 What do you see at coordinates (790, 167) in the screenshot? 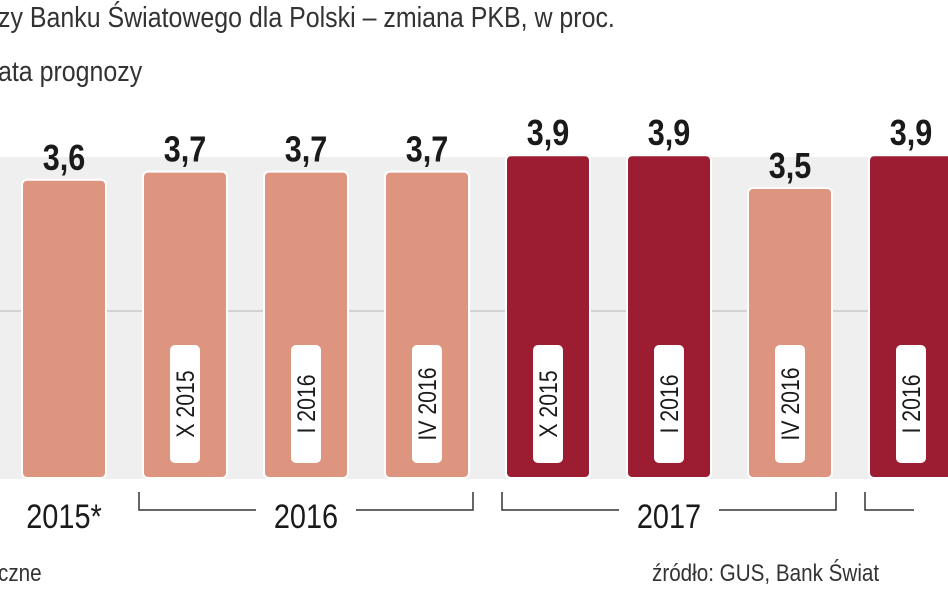
I see `value-label: 3,5` at bounding box center [790, 167].